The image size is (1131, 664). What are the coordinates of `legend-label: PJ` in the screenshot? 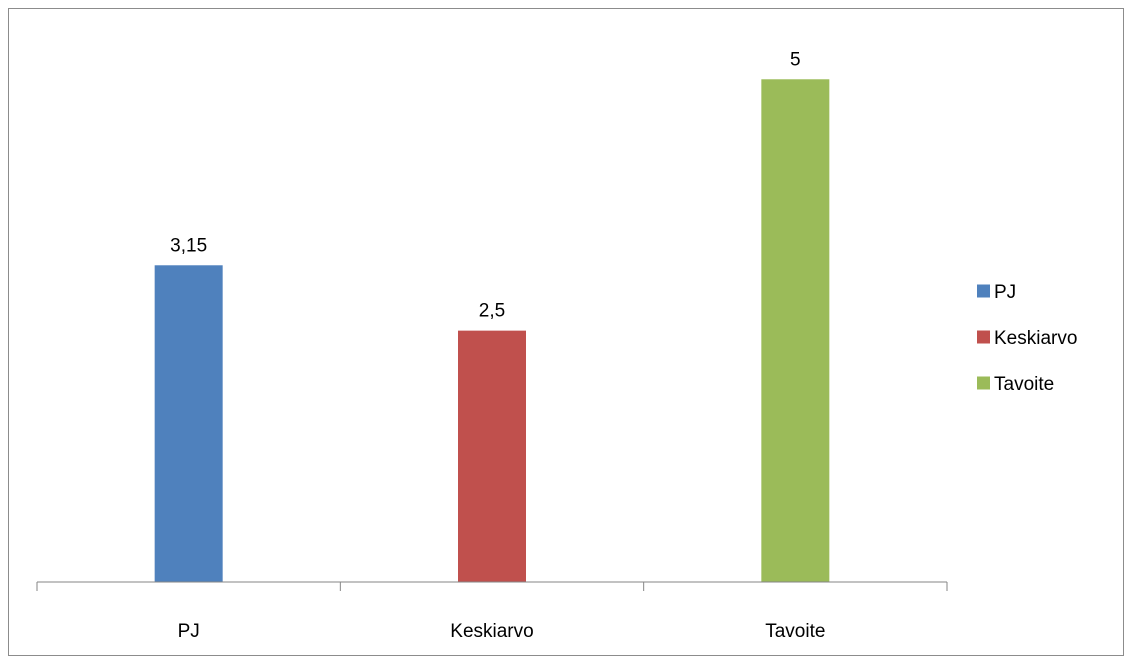 It's located at (1005, 292).